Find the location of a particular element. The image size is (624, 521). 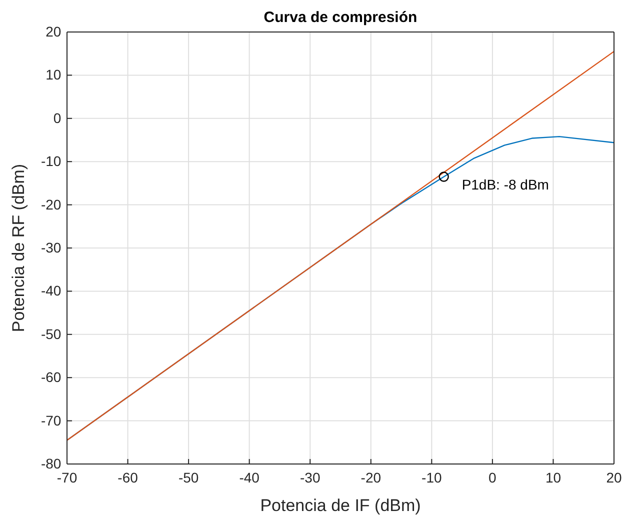

y-tick-label: -80 is located at coordinates (51, 463).